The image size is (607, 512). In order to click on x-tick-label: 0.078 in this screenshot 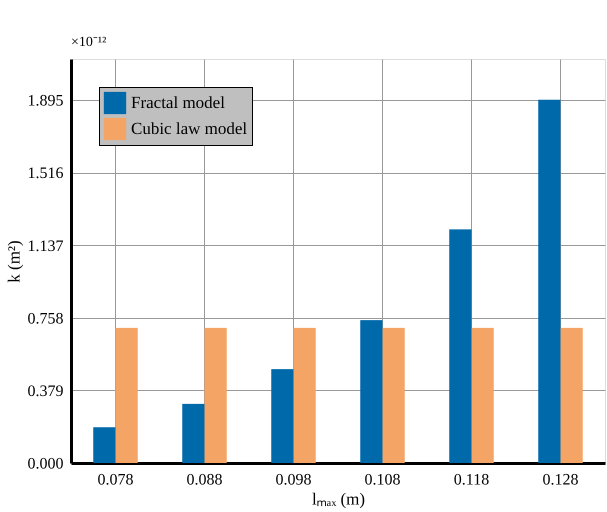, I will do `click(116, 480)`.